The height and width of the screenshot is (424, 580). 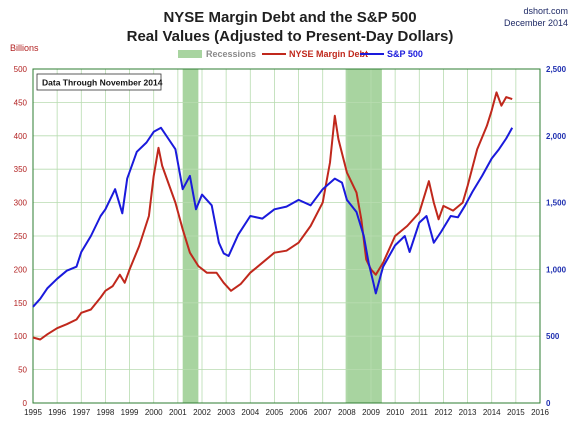 I want to click on left-tick-label: 50, so click(x=22, y=370).